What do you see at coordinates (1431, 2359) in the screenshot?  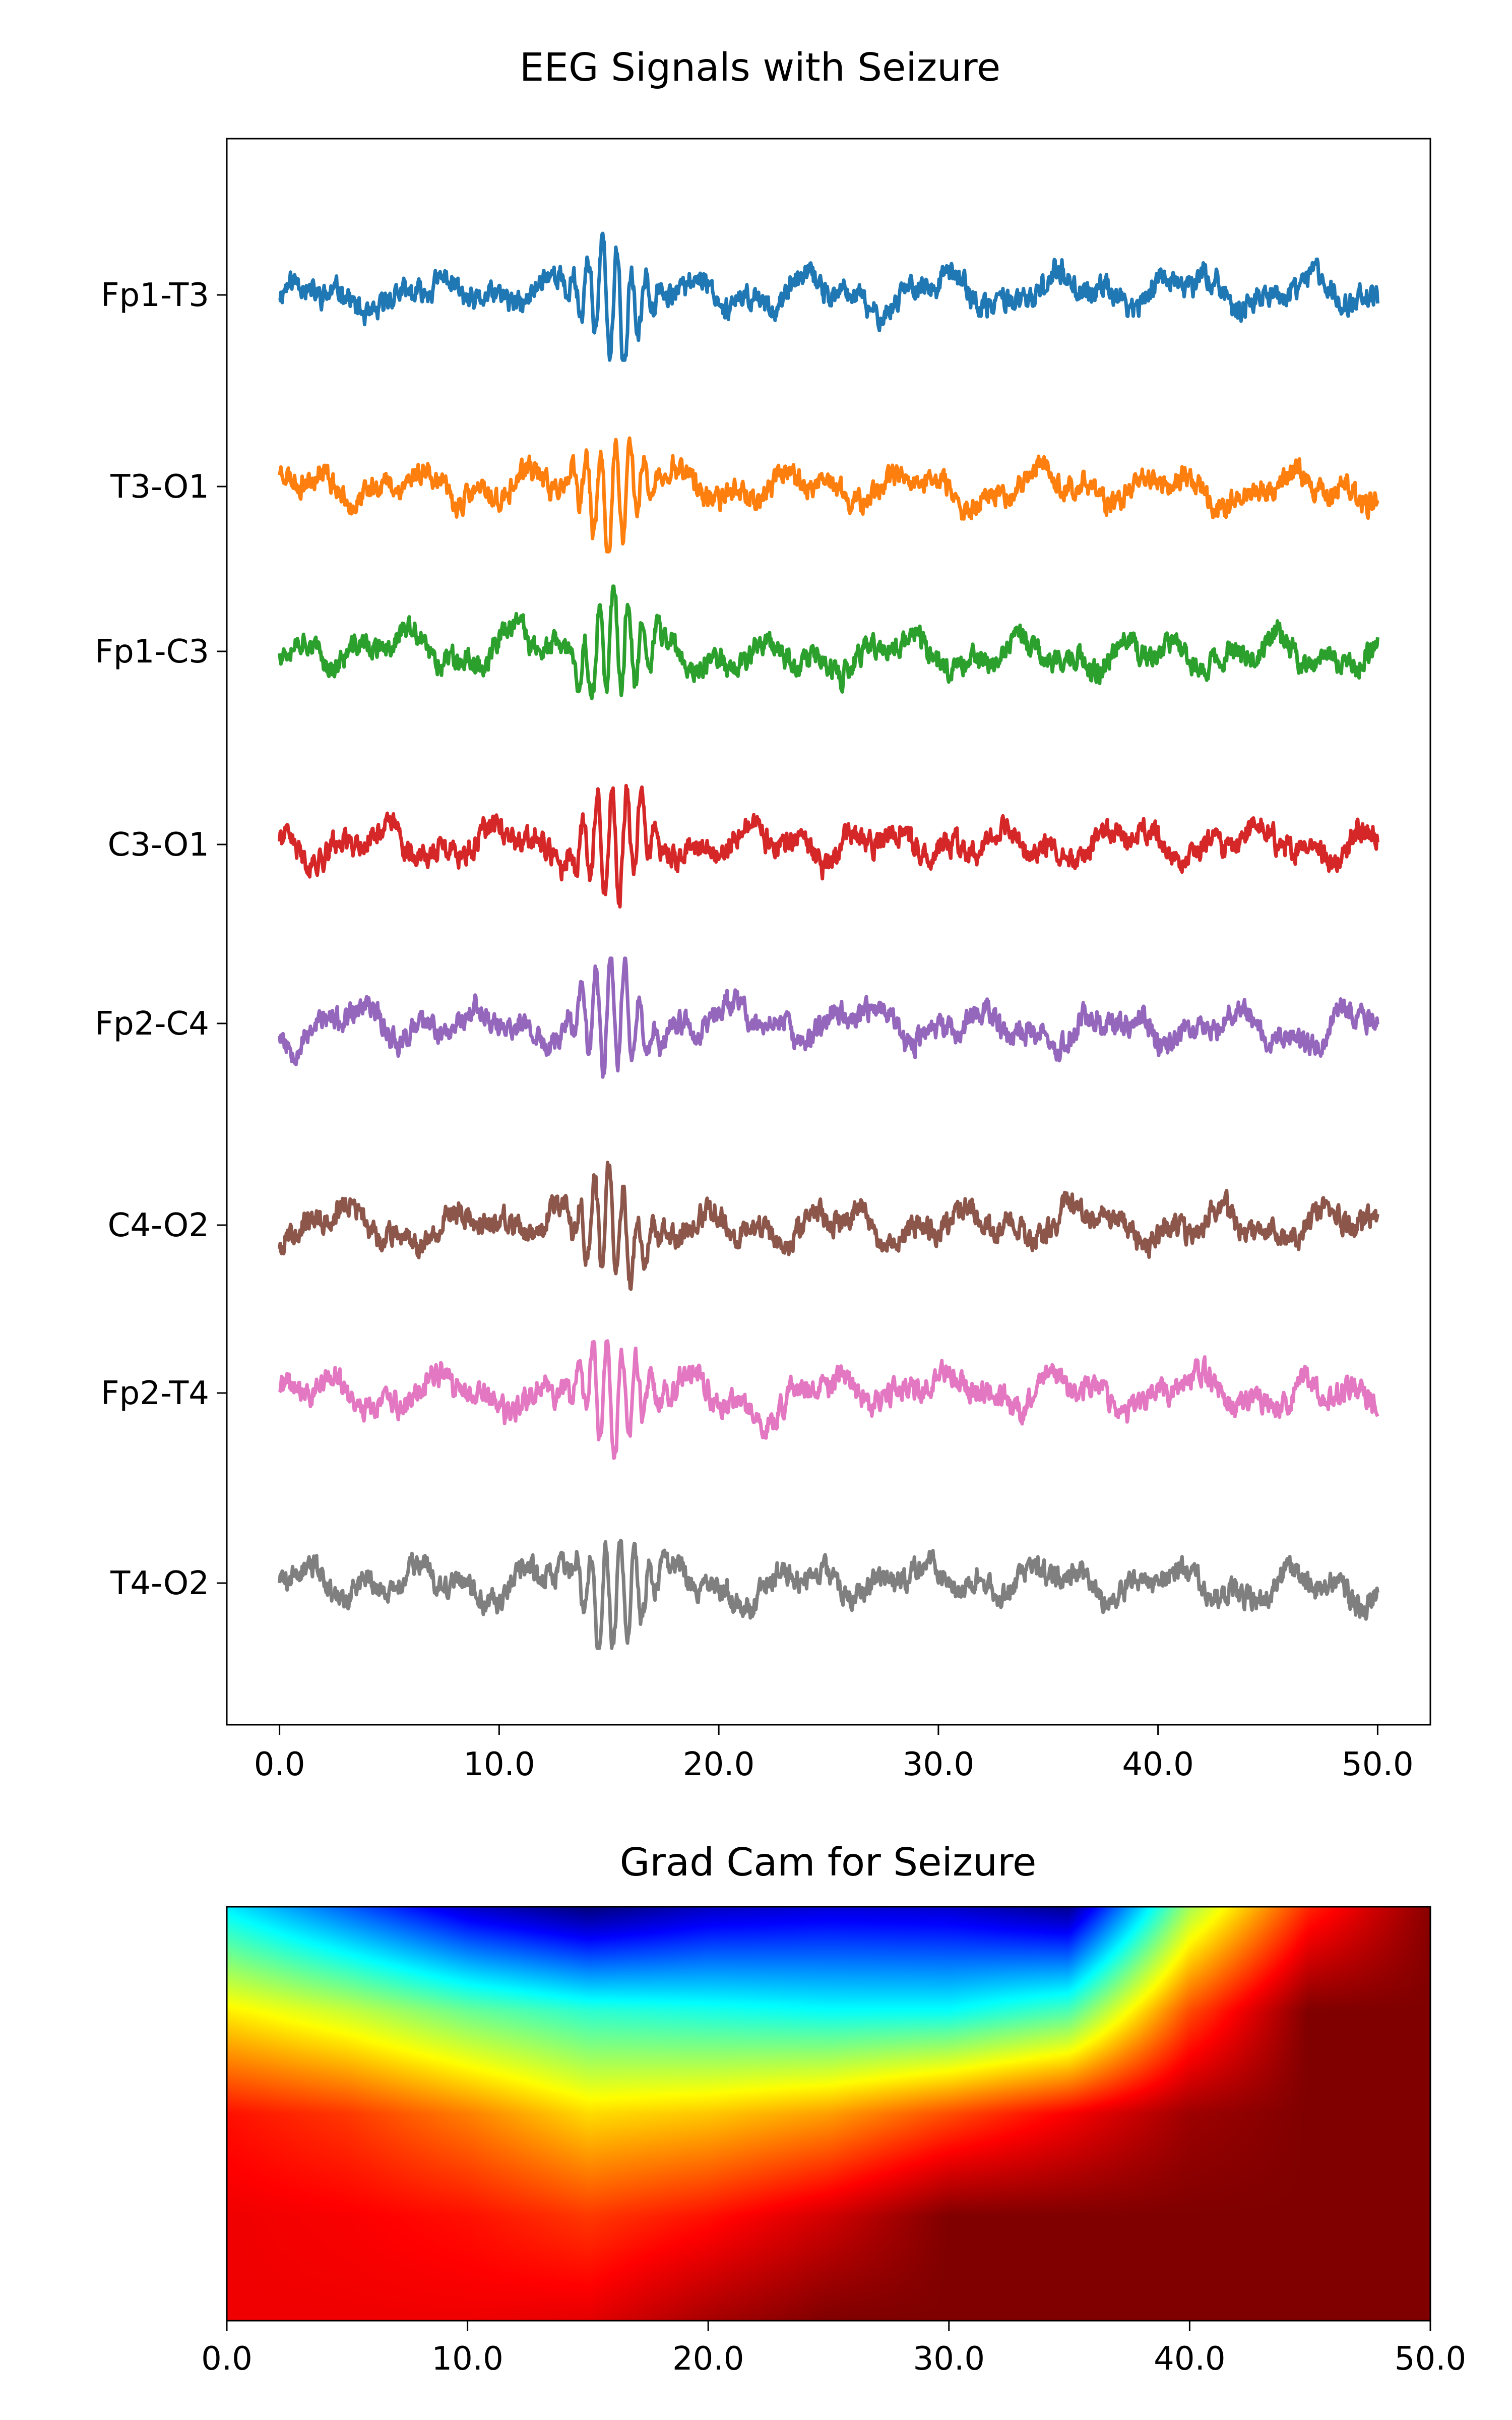 I see `gradcam-x-tick-label: 50.0` at bounding box center [1431, 2359].